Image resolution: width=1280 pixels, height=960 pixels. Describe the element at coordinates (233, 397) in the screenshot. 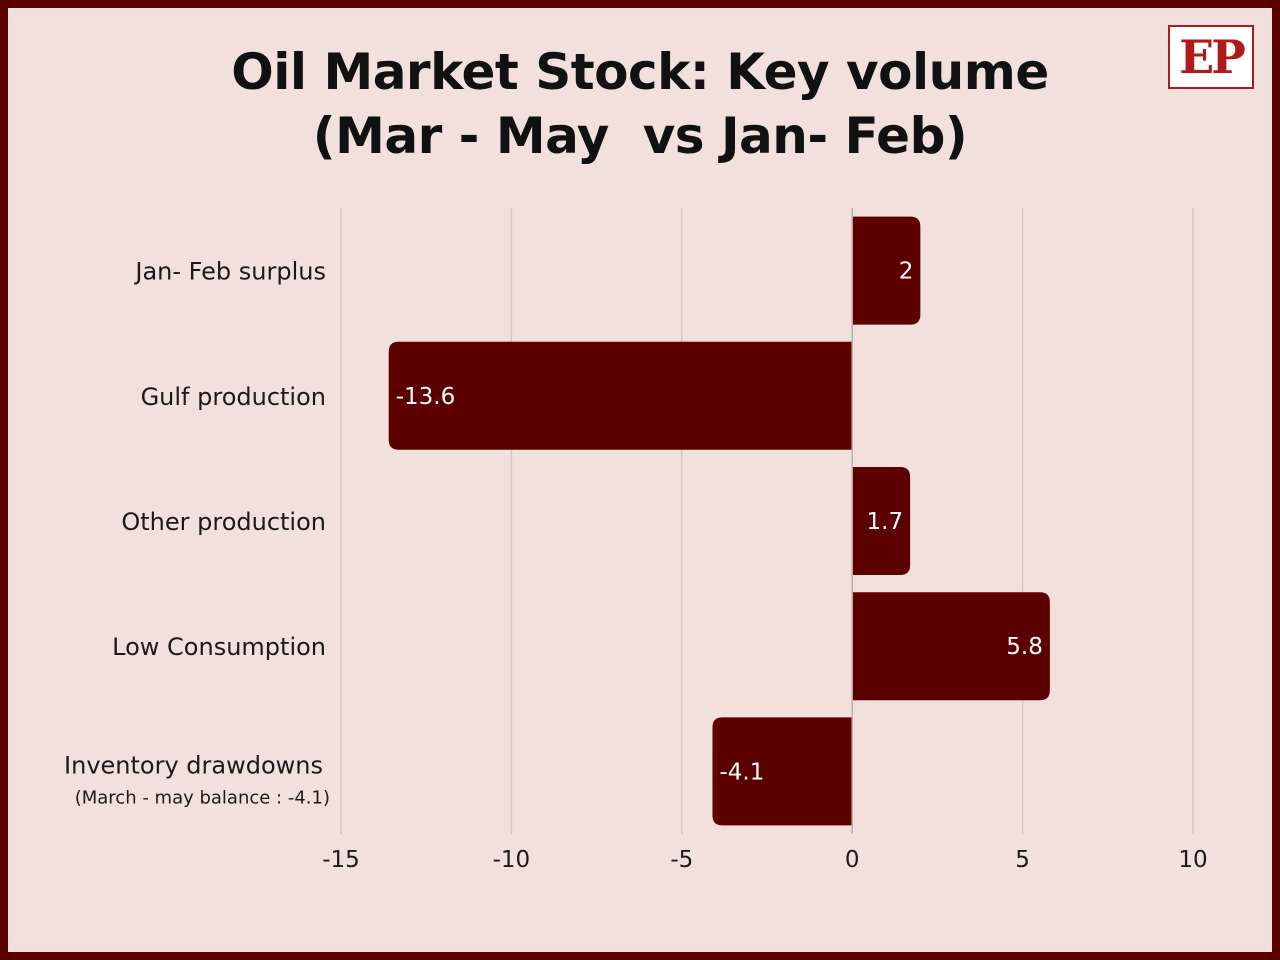

I see `category-label: Gulf production` at that location.